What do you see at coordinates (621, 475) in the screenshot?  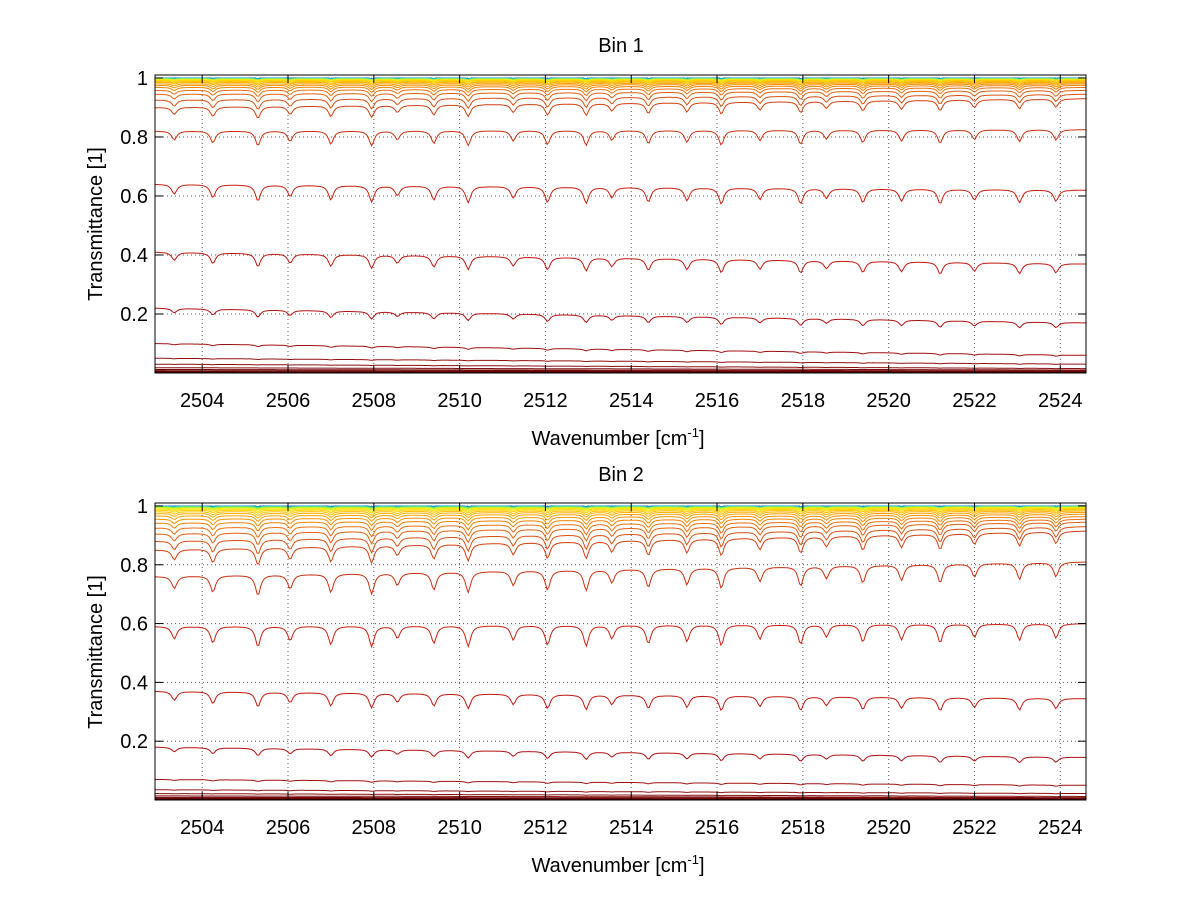 I see `chart-title: Bin 2` at bounding box center [621, 475].